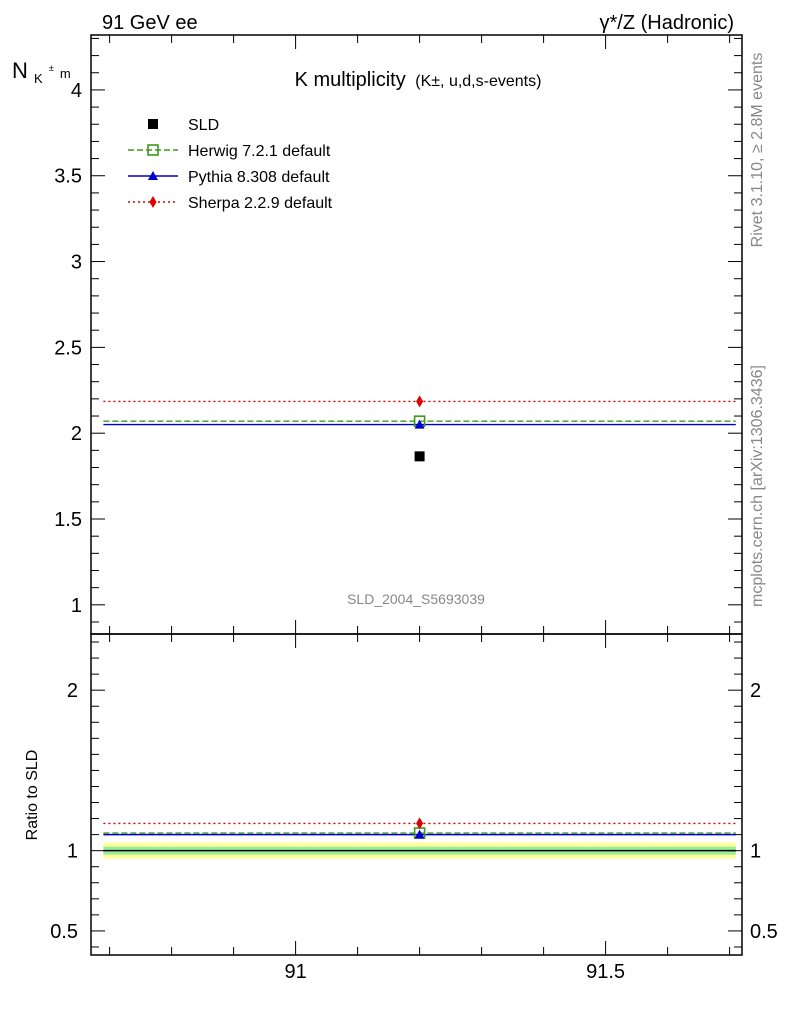  Describe the element at coordinates (478, 81) in the screenshot. I see `chart-subtitle: (K±, u,d,s-events)` at that location.